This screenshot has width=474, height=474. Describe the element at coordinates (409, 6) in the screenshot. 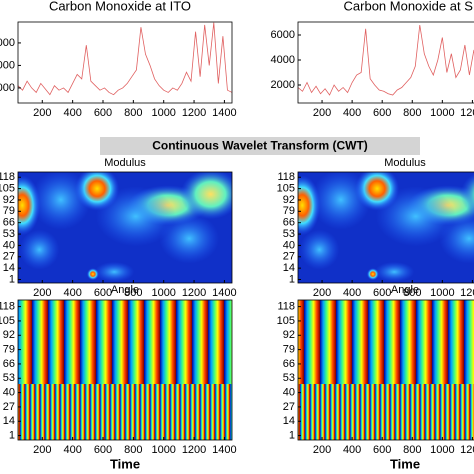

I see `panel-title: Carbon Monoxide at SI` at that location.